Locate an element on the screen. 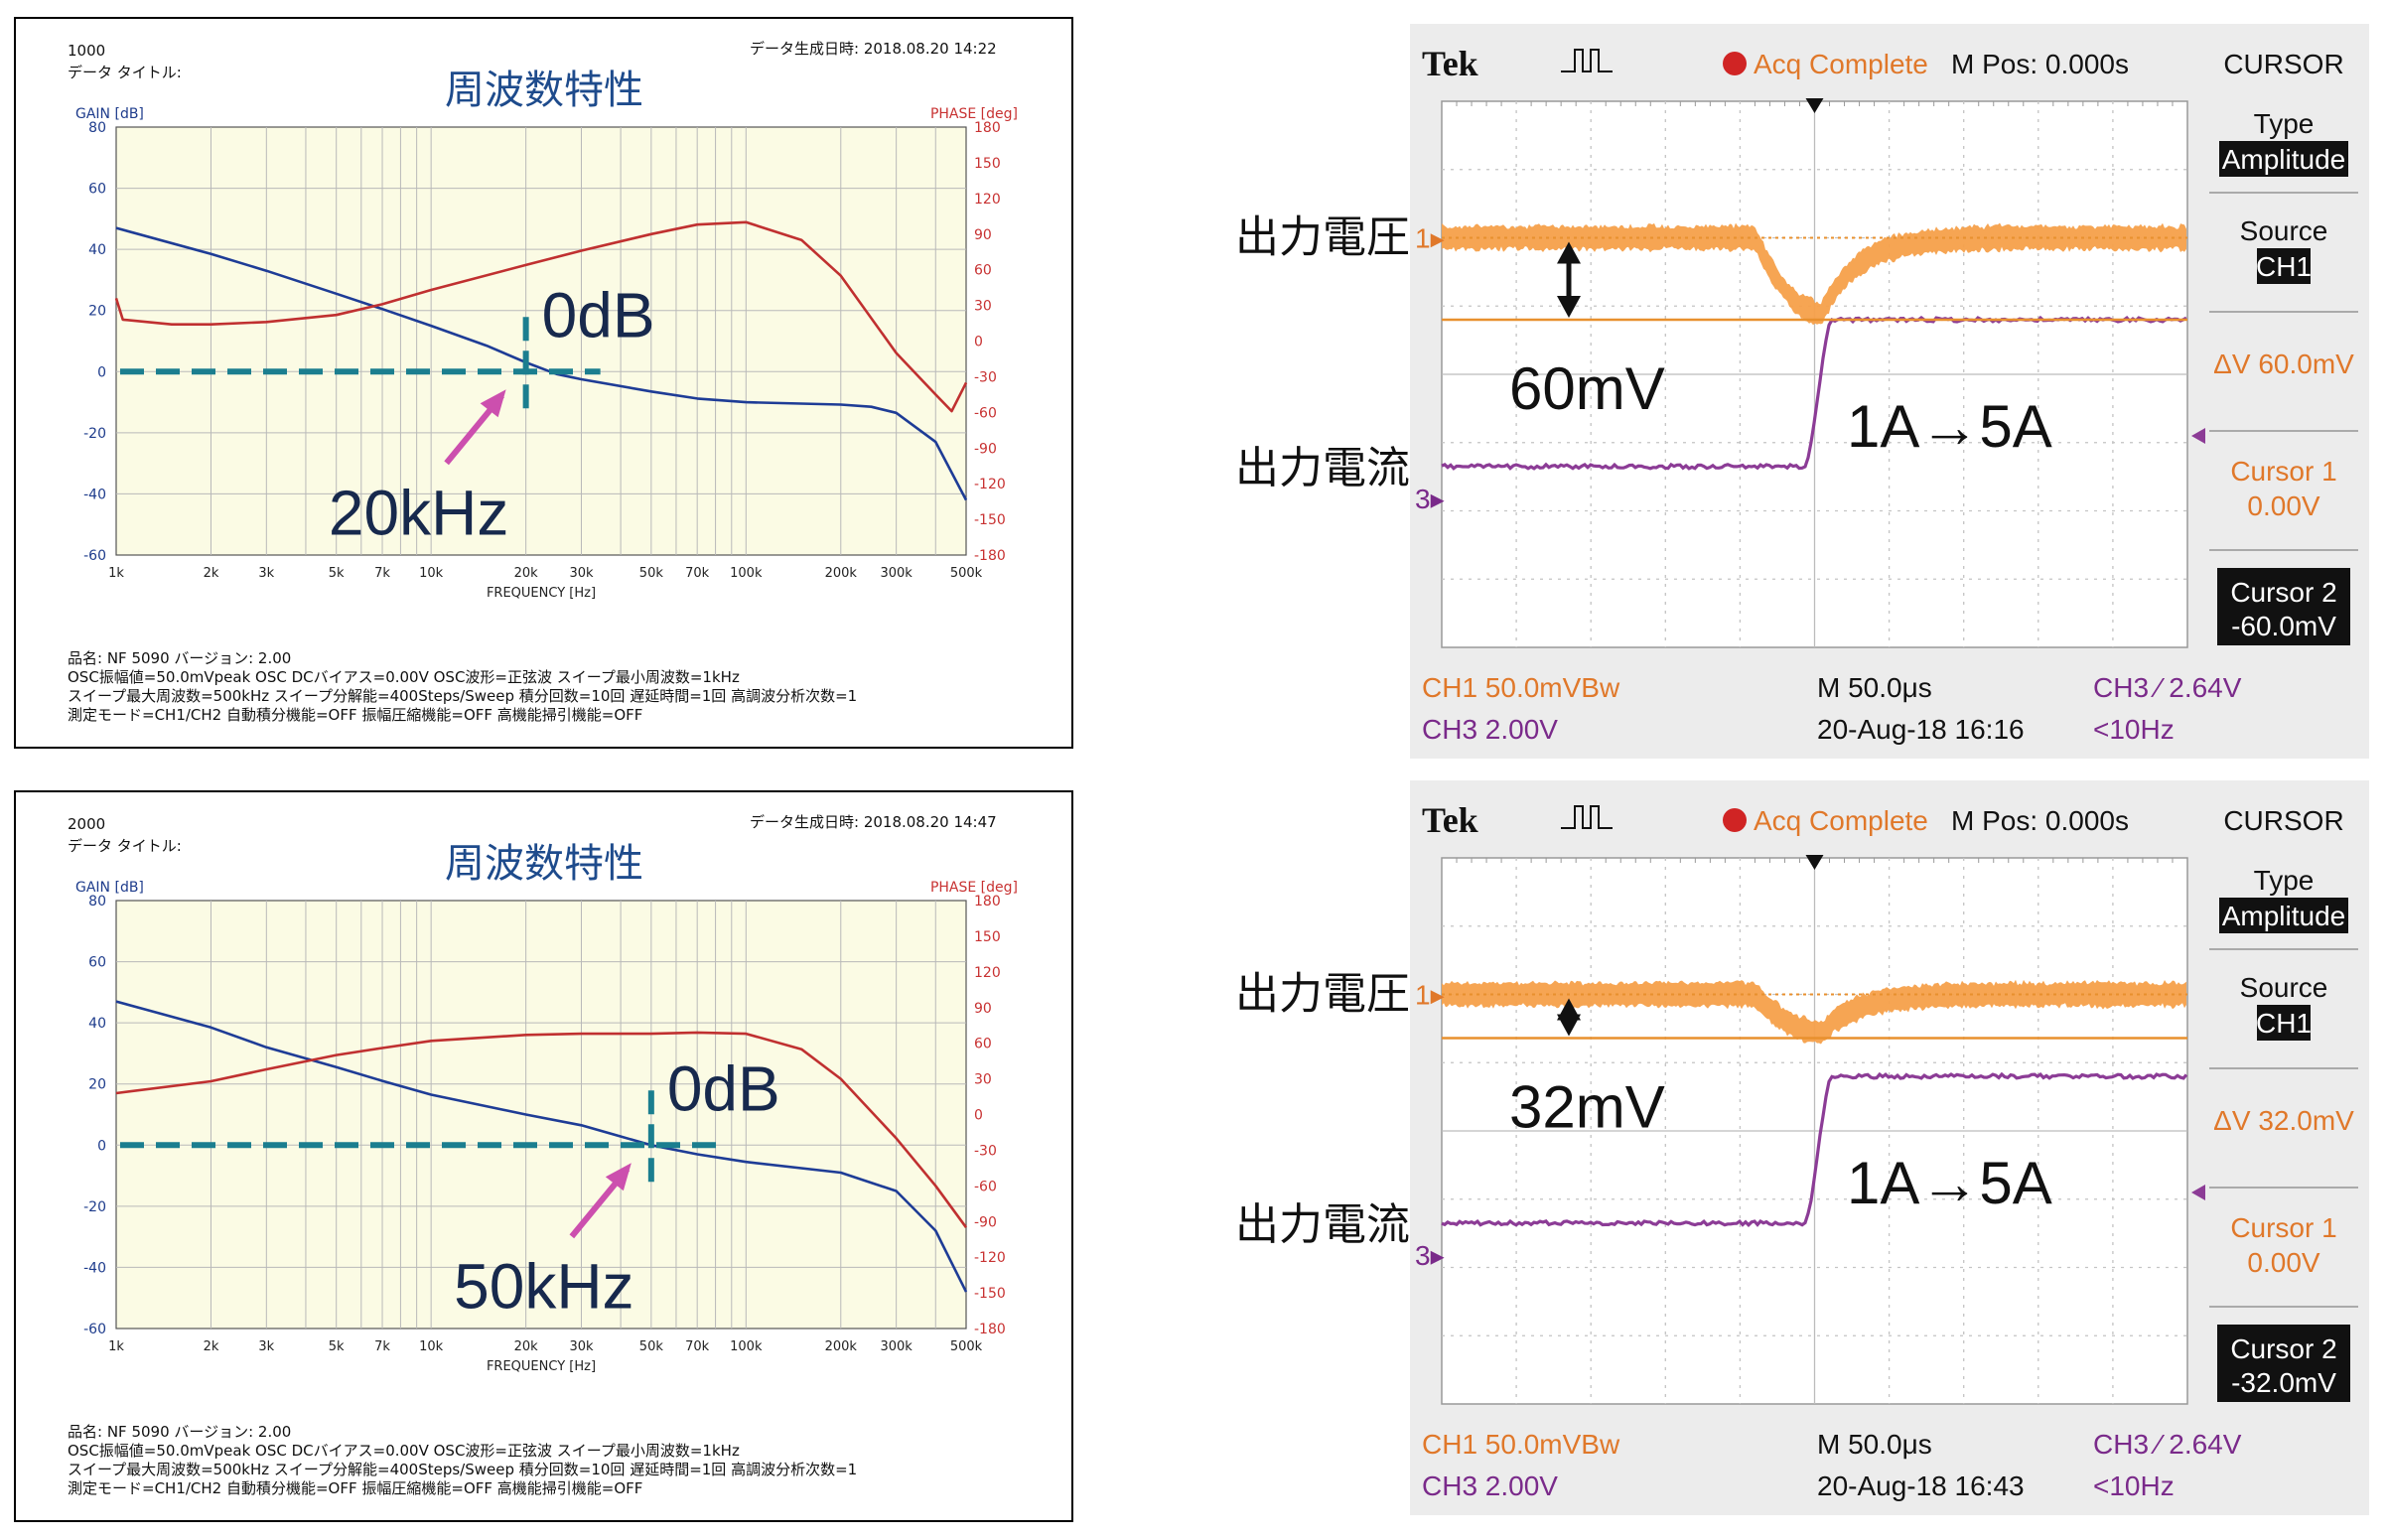  y-tick-right: -150 is located at coordinates (990, 520).